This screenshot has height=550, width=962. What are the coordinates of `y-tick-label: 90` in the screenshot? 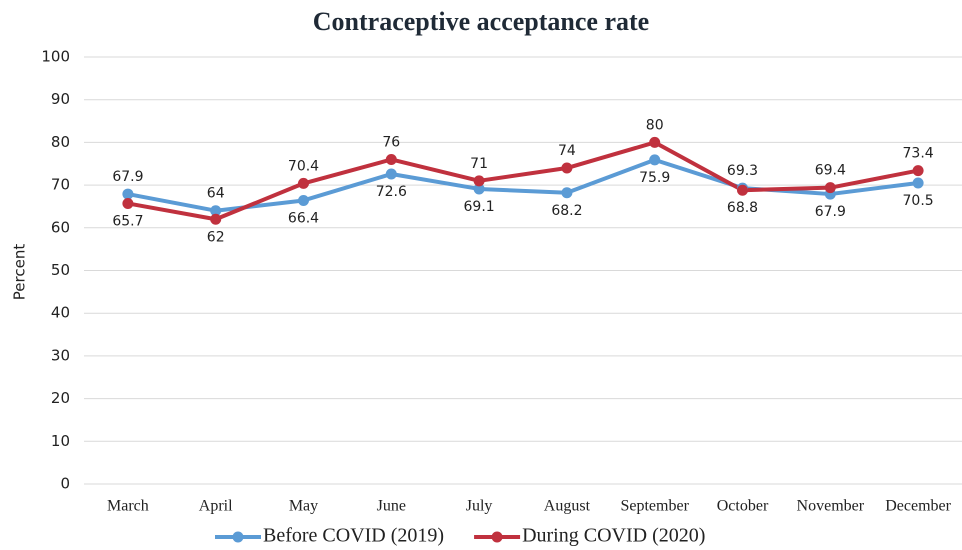 It's located at (60, 99).